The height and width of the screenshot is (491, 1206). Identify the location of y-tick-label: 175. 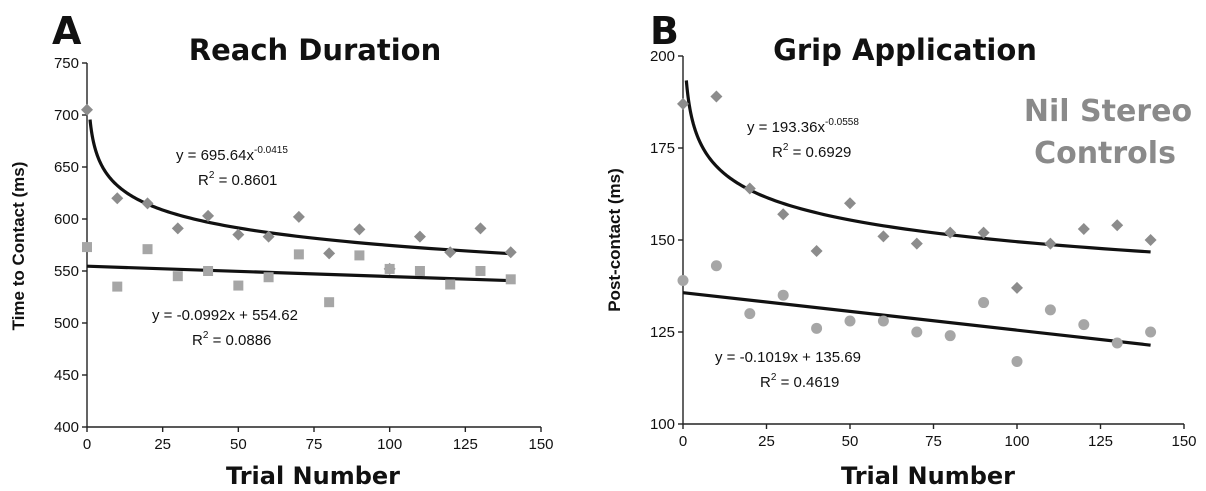
(662, 148).